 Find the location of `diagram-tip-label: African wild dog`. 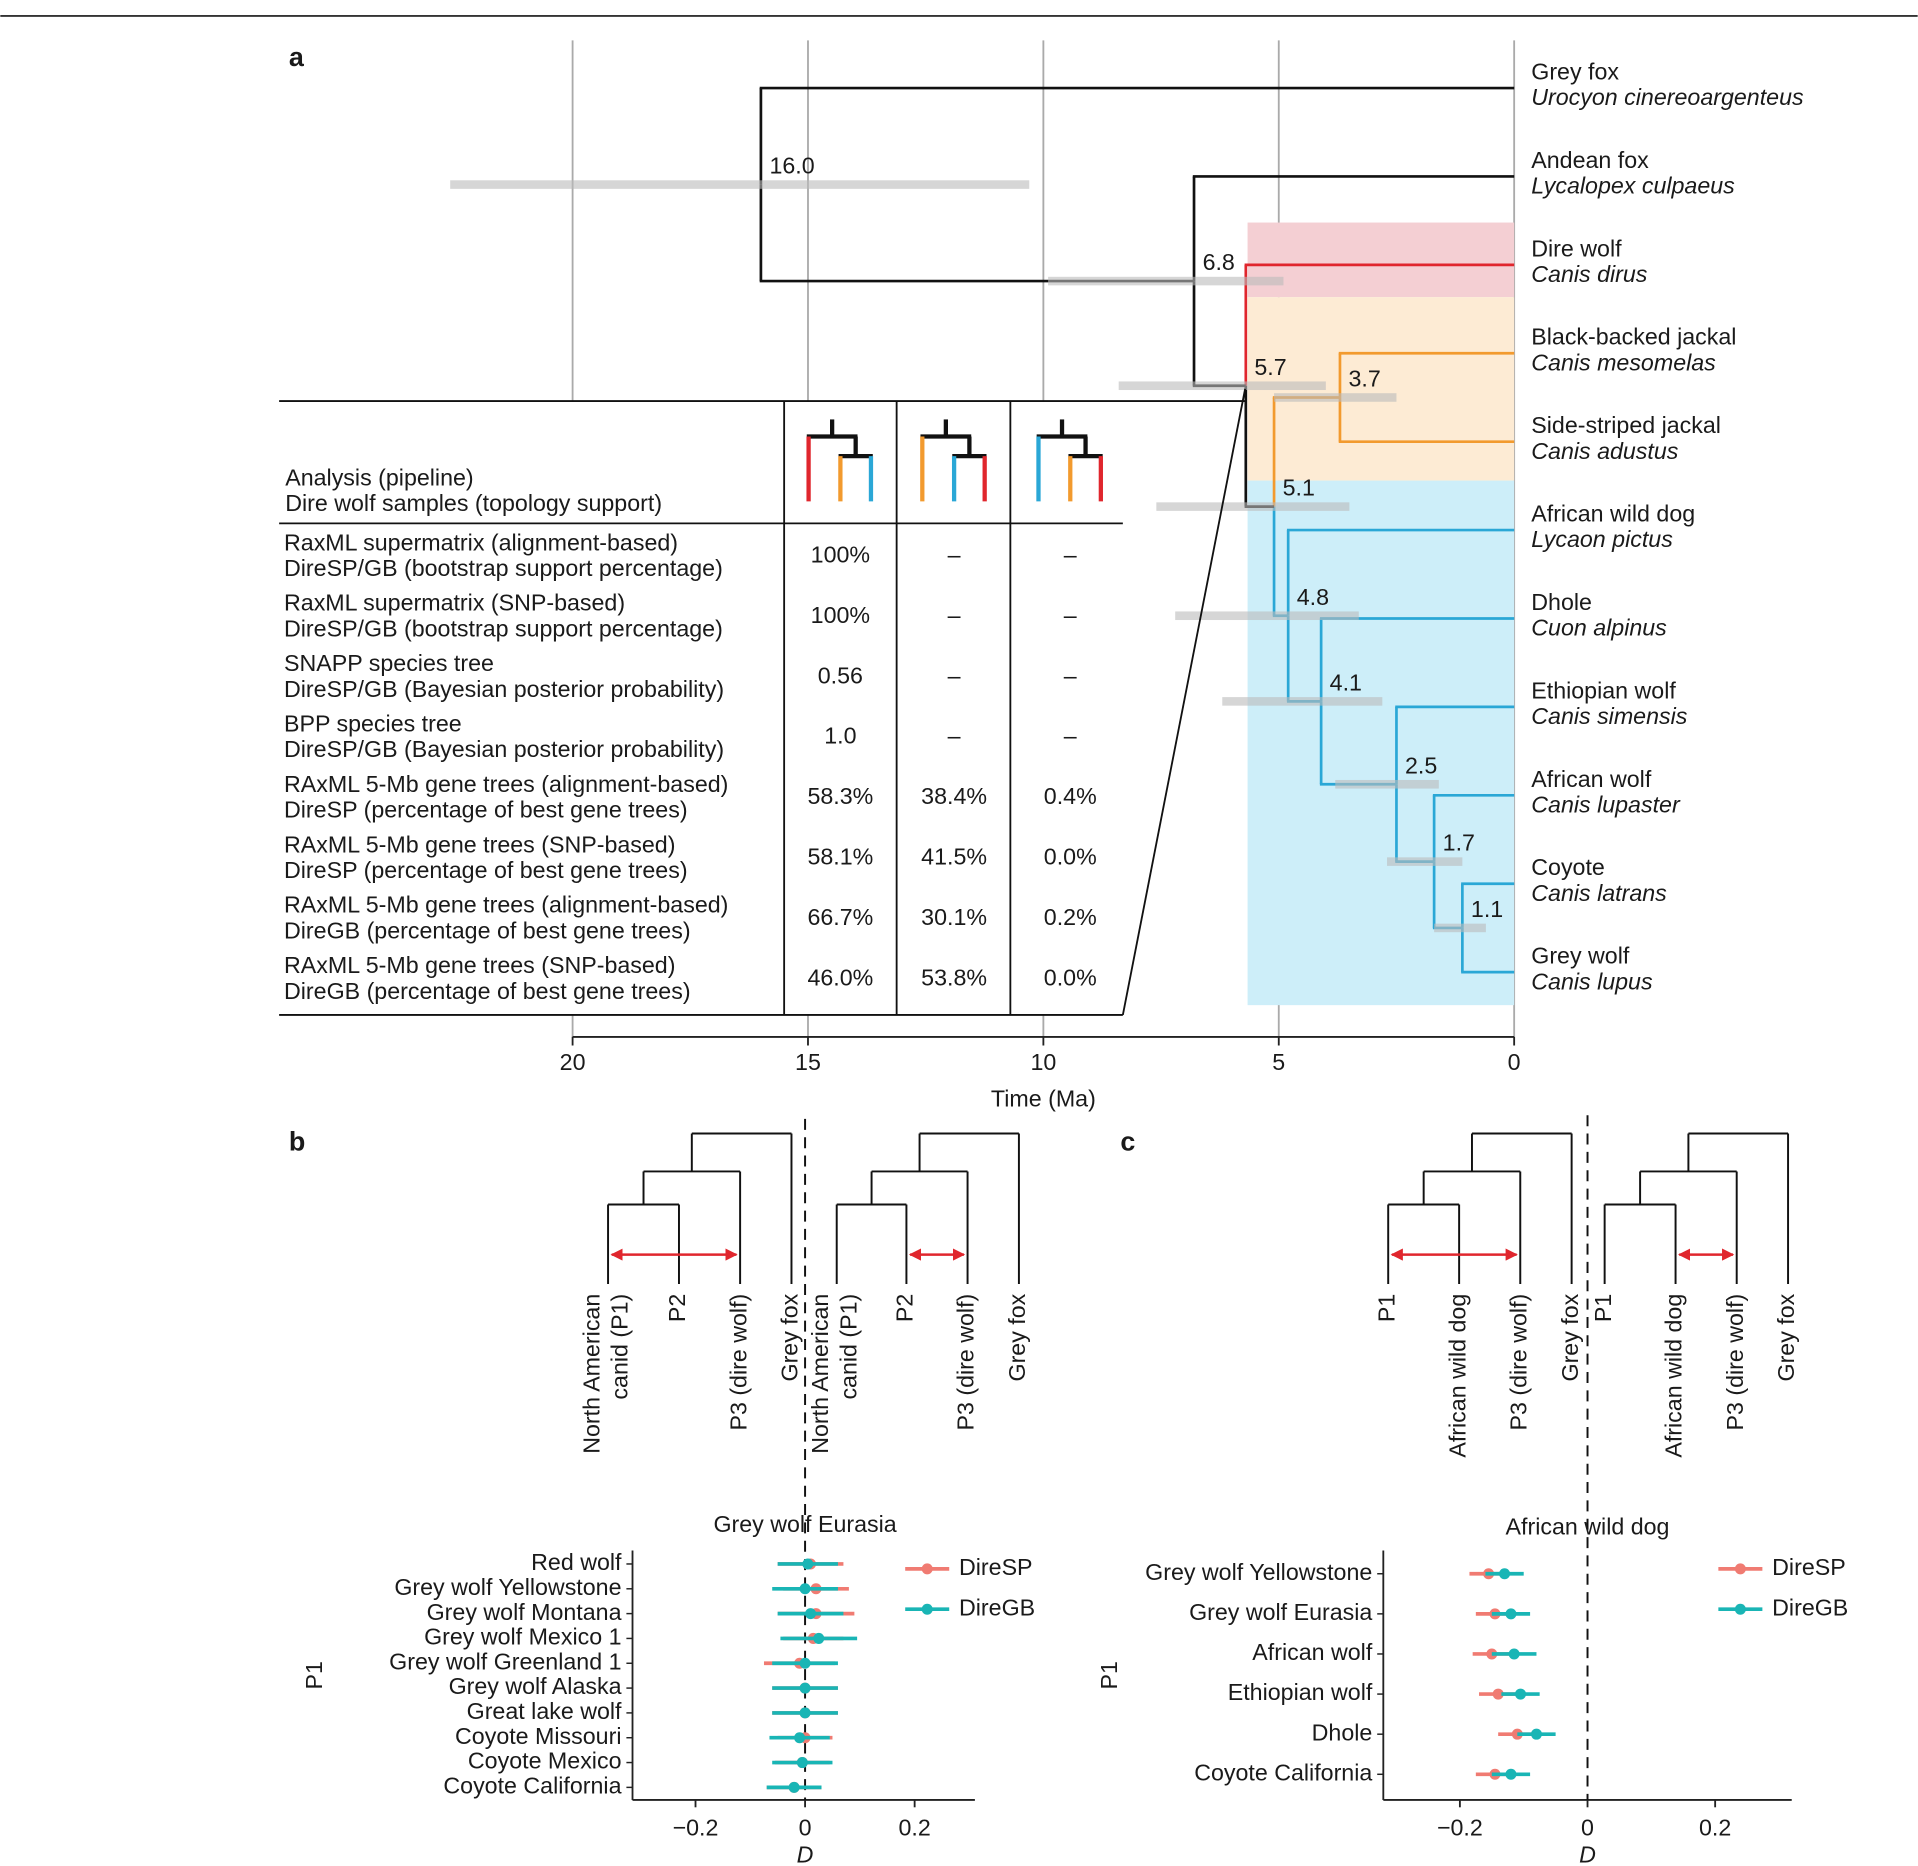

diagram-tip-label: African wild dog is located at coordinates (1457, 1376).